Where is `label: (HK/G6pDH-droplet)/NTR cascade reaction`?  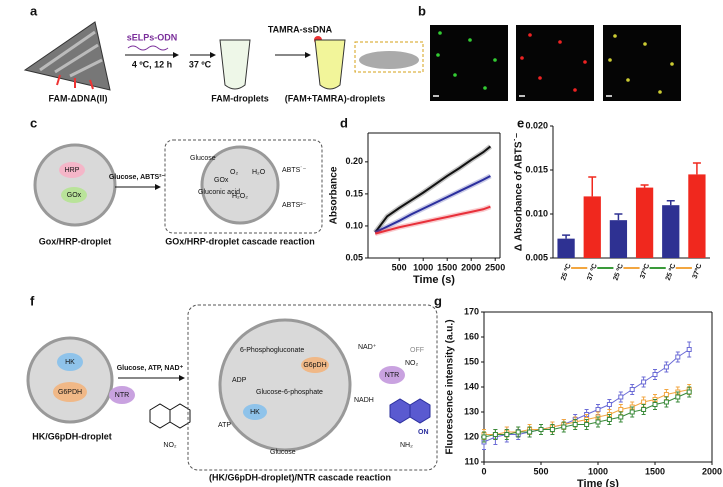
label: (HK/G6pDH-droplet)/NTR cascade reaction is located at coordinates (300, 477).